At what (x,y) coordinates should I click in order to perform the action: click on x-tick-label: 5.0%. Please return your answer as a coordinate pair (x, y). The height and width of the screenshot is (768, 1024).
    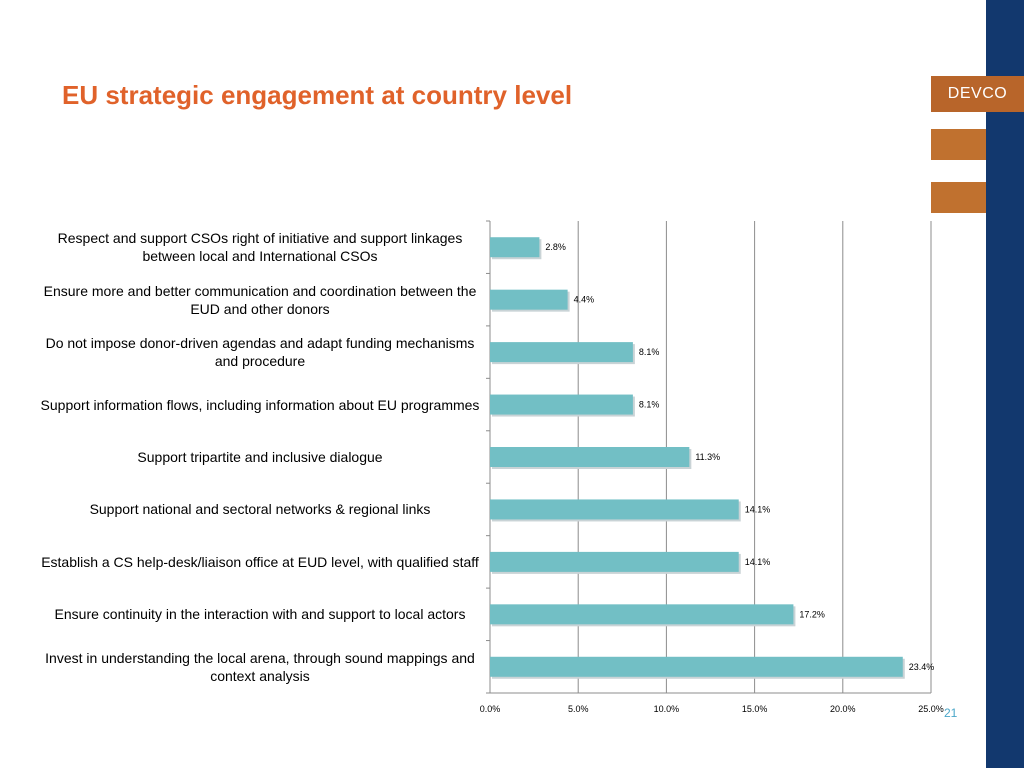
    Looking at the image, I should click on (578, 709).